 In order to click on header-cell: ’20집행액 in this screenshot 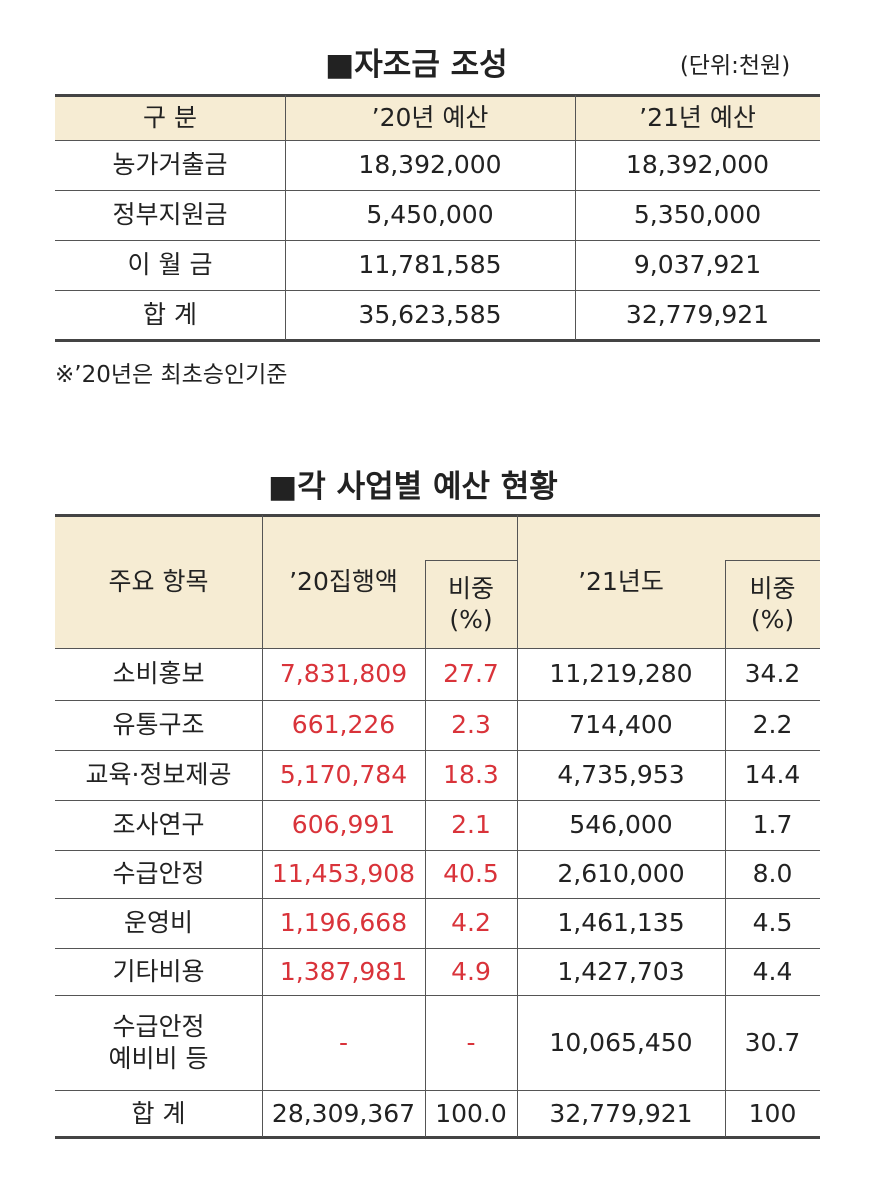, I will do `click(343, 581)`.